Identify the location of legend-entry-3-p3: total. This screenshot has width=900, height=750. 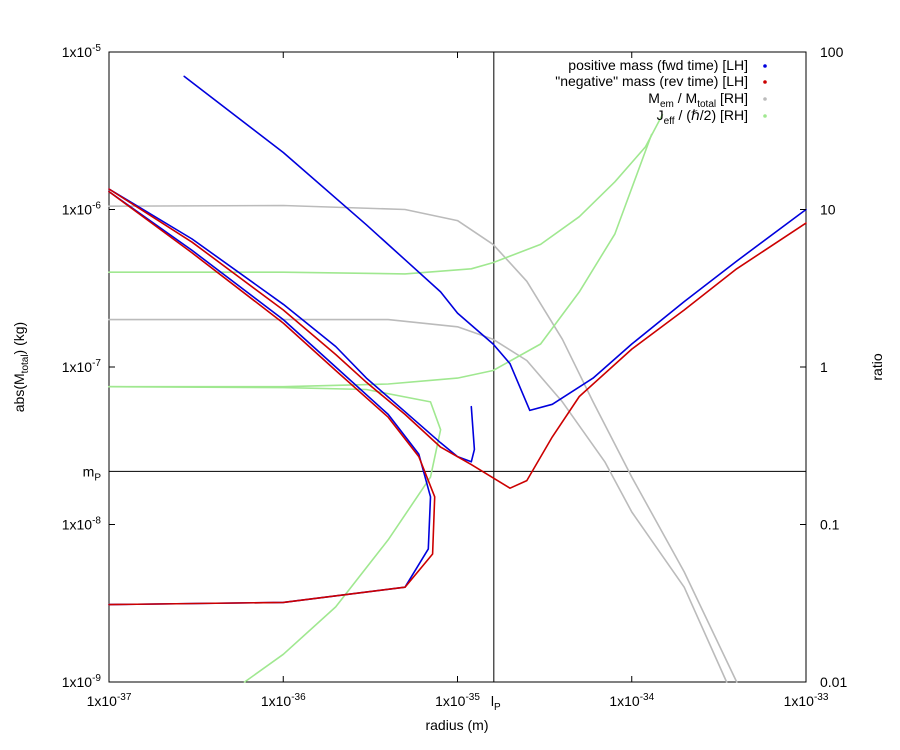
(706, 104).